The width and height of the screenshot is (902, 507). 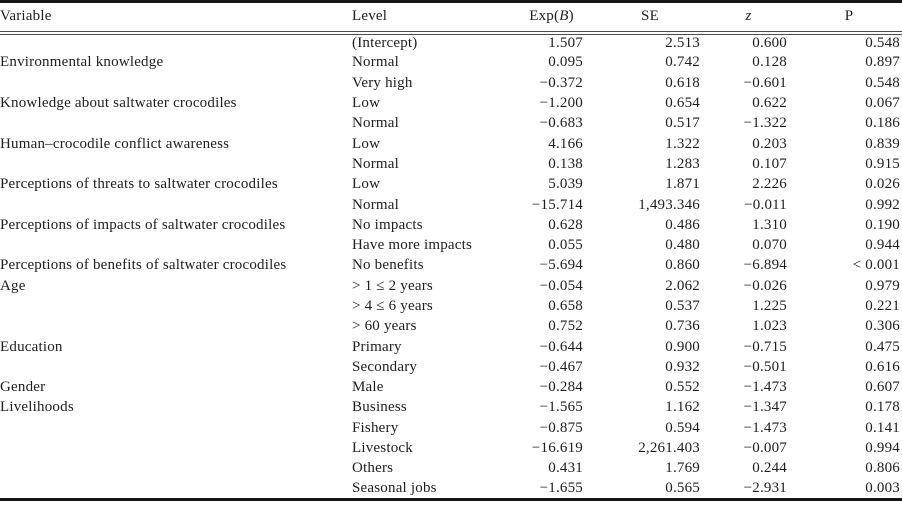 What do you see at coordinates (682, 103) in the screenshot?
I see `cell-se: 0.654` at bounding box center [682, 103].